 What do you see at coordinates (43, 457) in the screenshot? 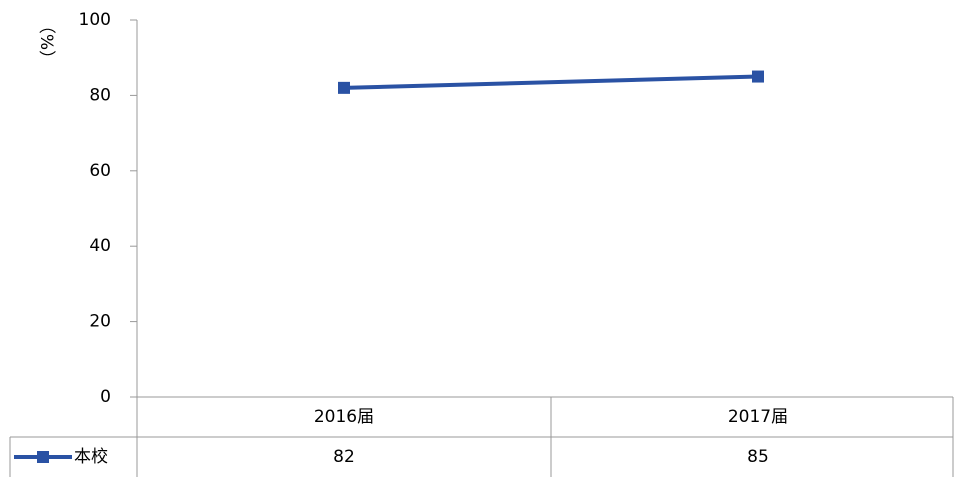
I see `legend-marker` at bounding box center [43, 457].